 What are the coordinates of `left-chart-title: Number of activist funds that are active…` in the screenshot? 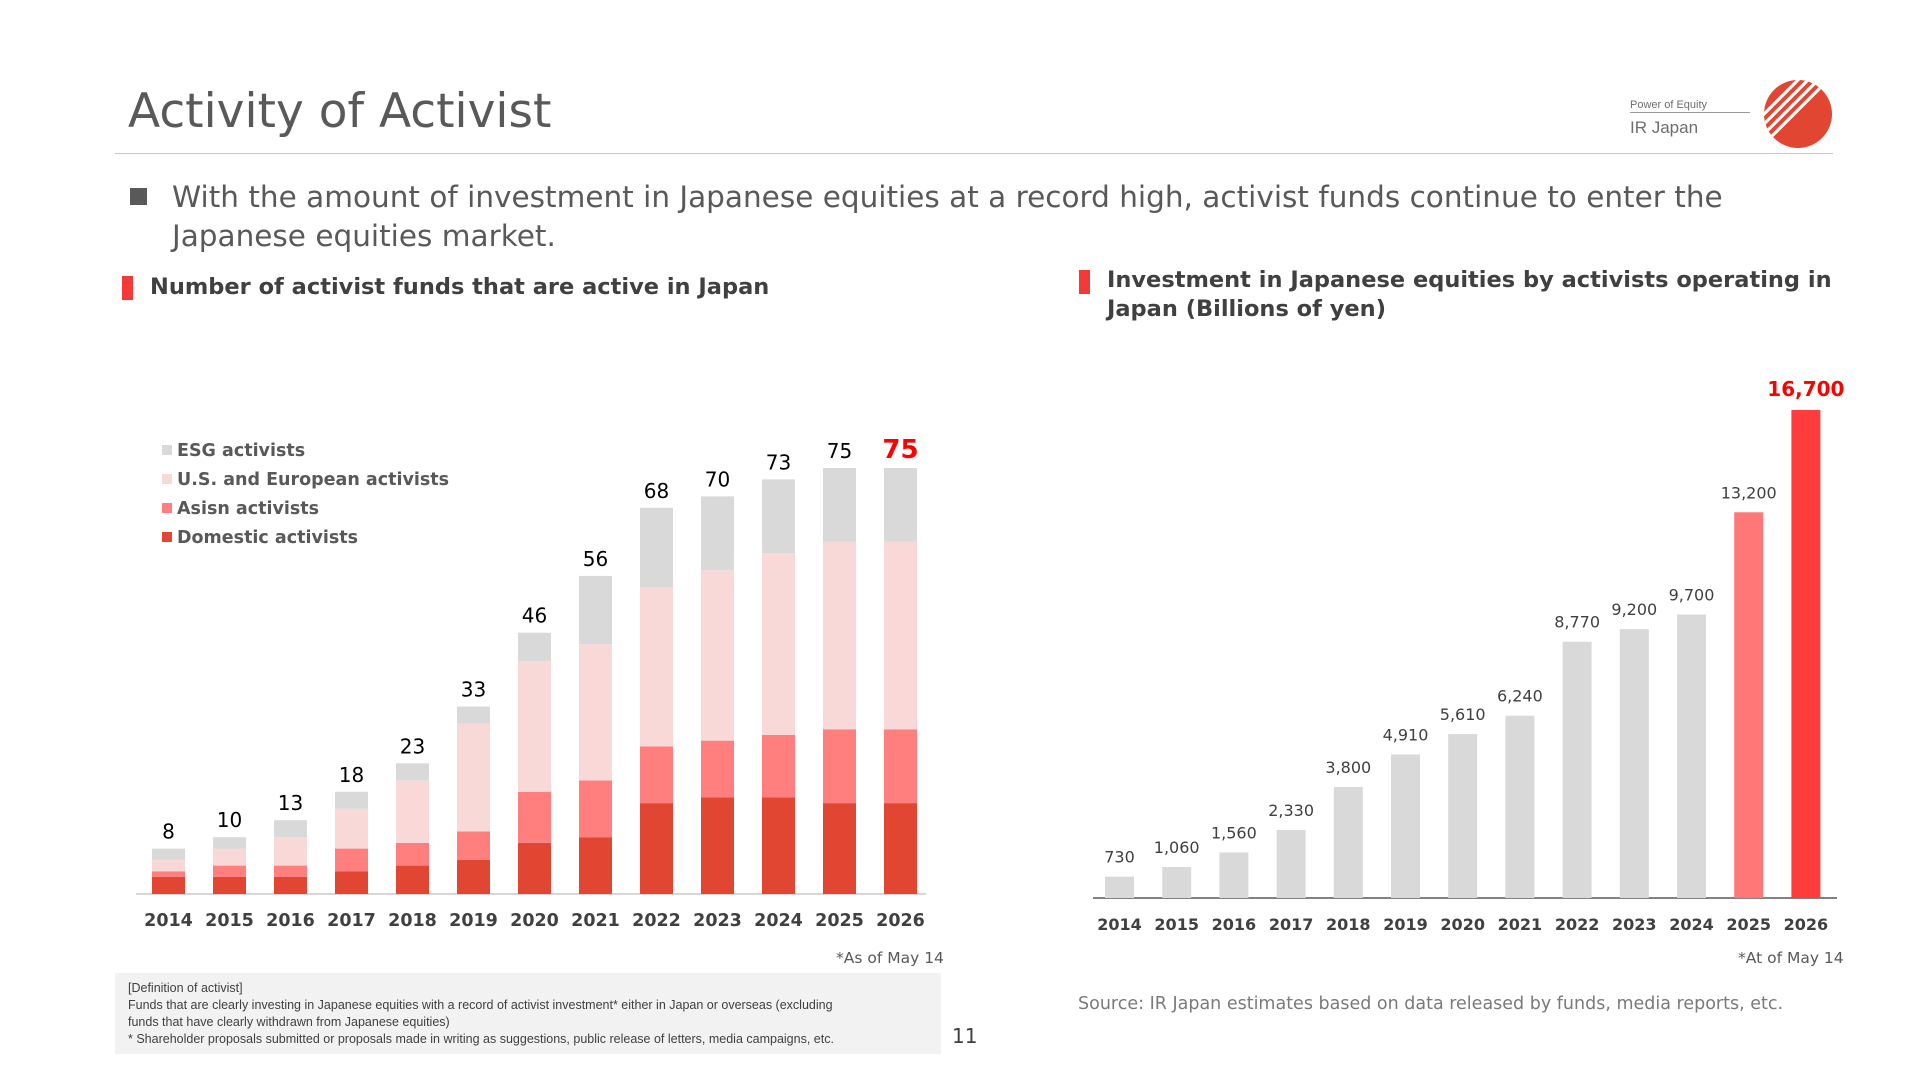 It's located at (460, 287).